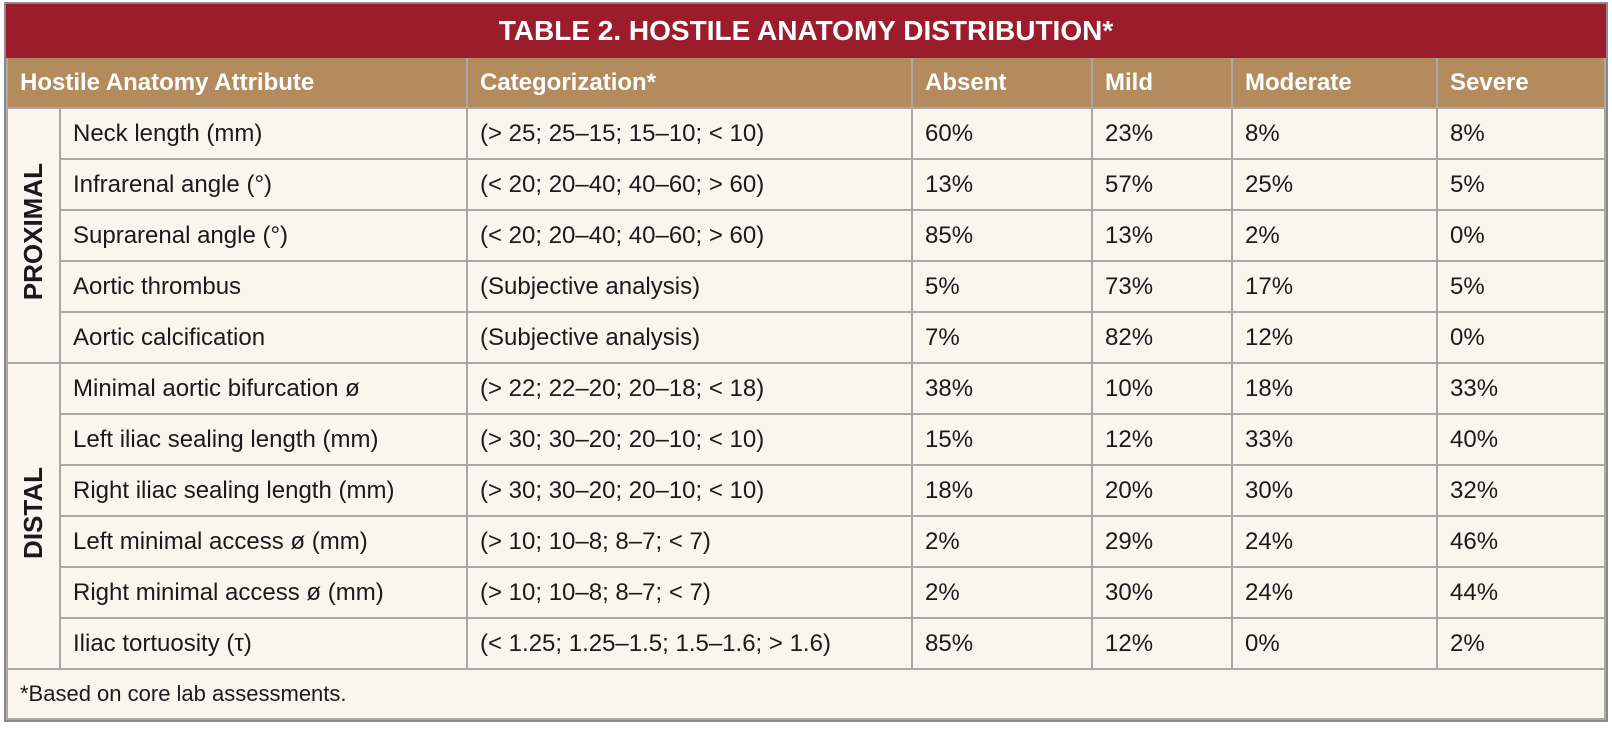 The image size is (1612, 744). What do you see at coordinates (1334, 286) in the screenshot?
I see `table-cell: 17%` at bounding box center [1334, 286].